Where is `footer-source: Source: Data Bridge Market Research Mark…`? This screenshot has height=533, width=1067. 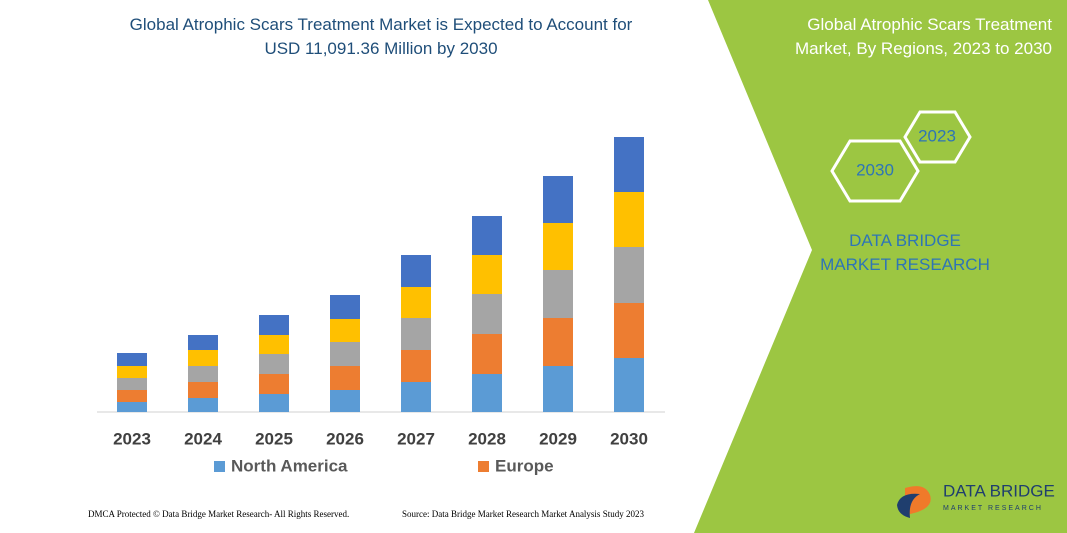 footer-source: Source: Data Bridge Market Research Mark… is located at coordinates (523, 514).